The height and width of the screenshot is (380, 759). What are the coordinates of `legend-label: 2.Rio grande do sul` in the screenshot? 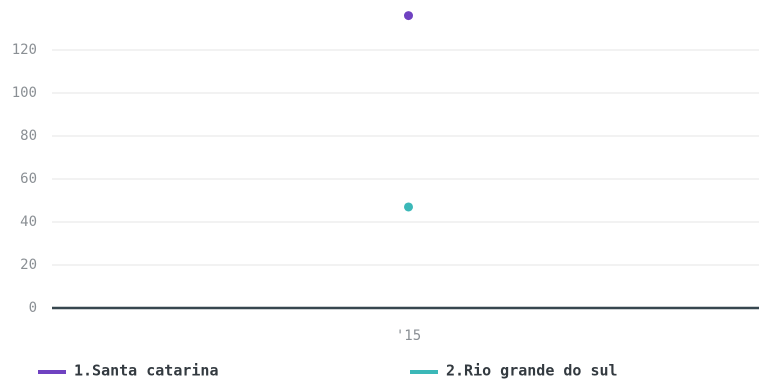 It's located at (532, 371).